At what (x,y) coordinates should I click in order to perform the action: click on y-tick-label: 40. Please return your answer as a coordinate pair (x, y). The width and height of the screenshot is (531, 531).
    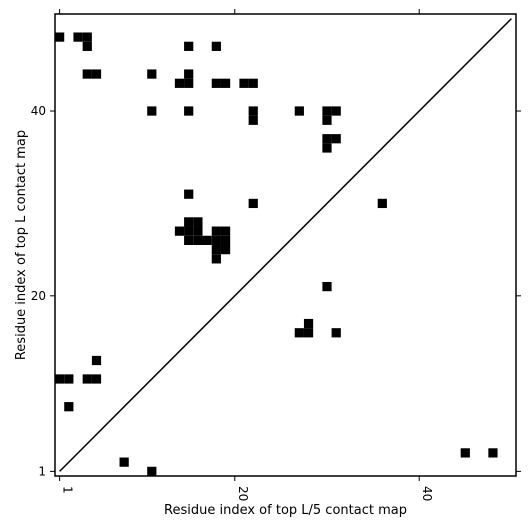
    Looking at the image, I should click on (38, 111).